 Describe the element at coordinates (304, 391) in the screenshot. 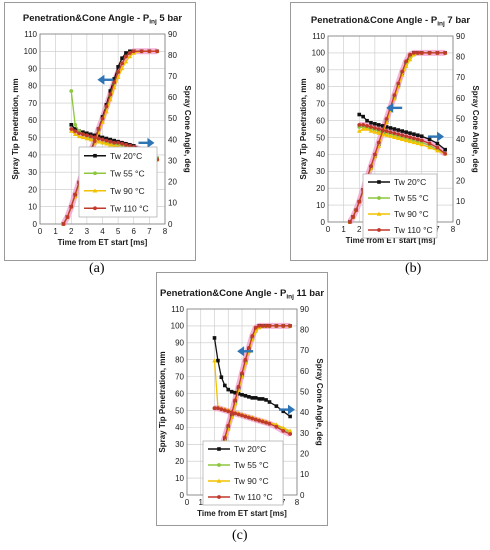

I see `y2-tick-label: 50` at that location.